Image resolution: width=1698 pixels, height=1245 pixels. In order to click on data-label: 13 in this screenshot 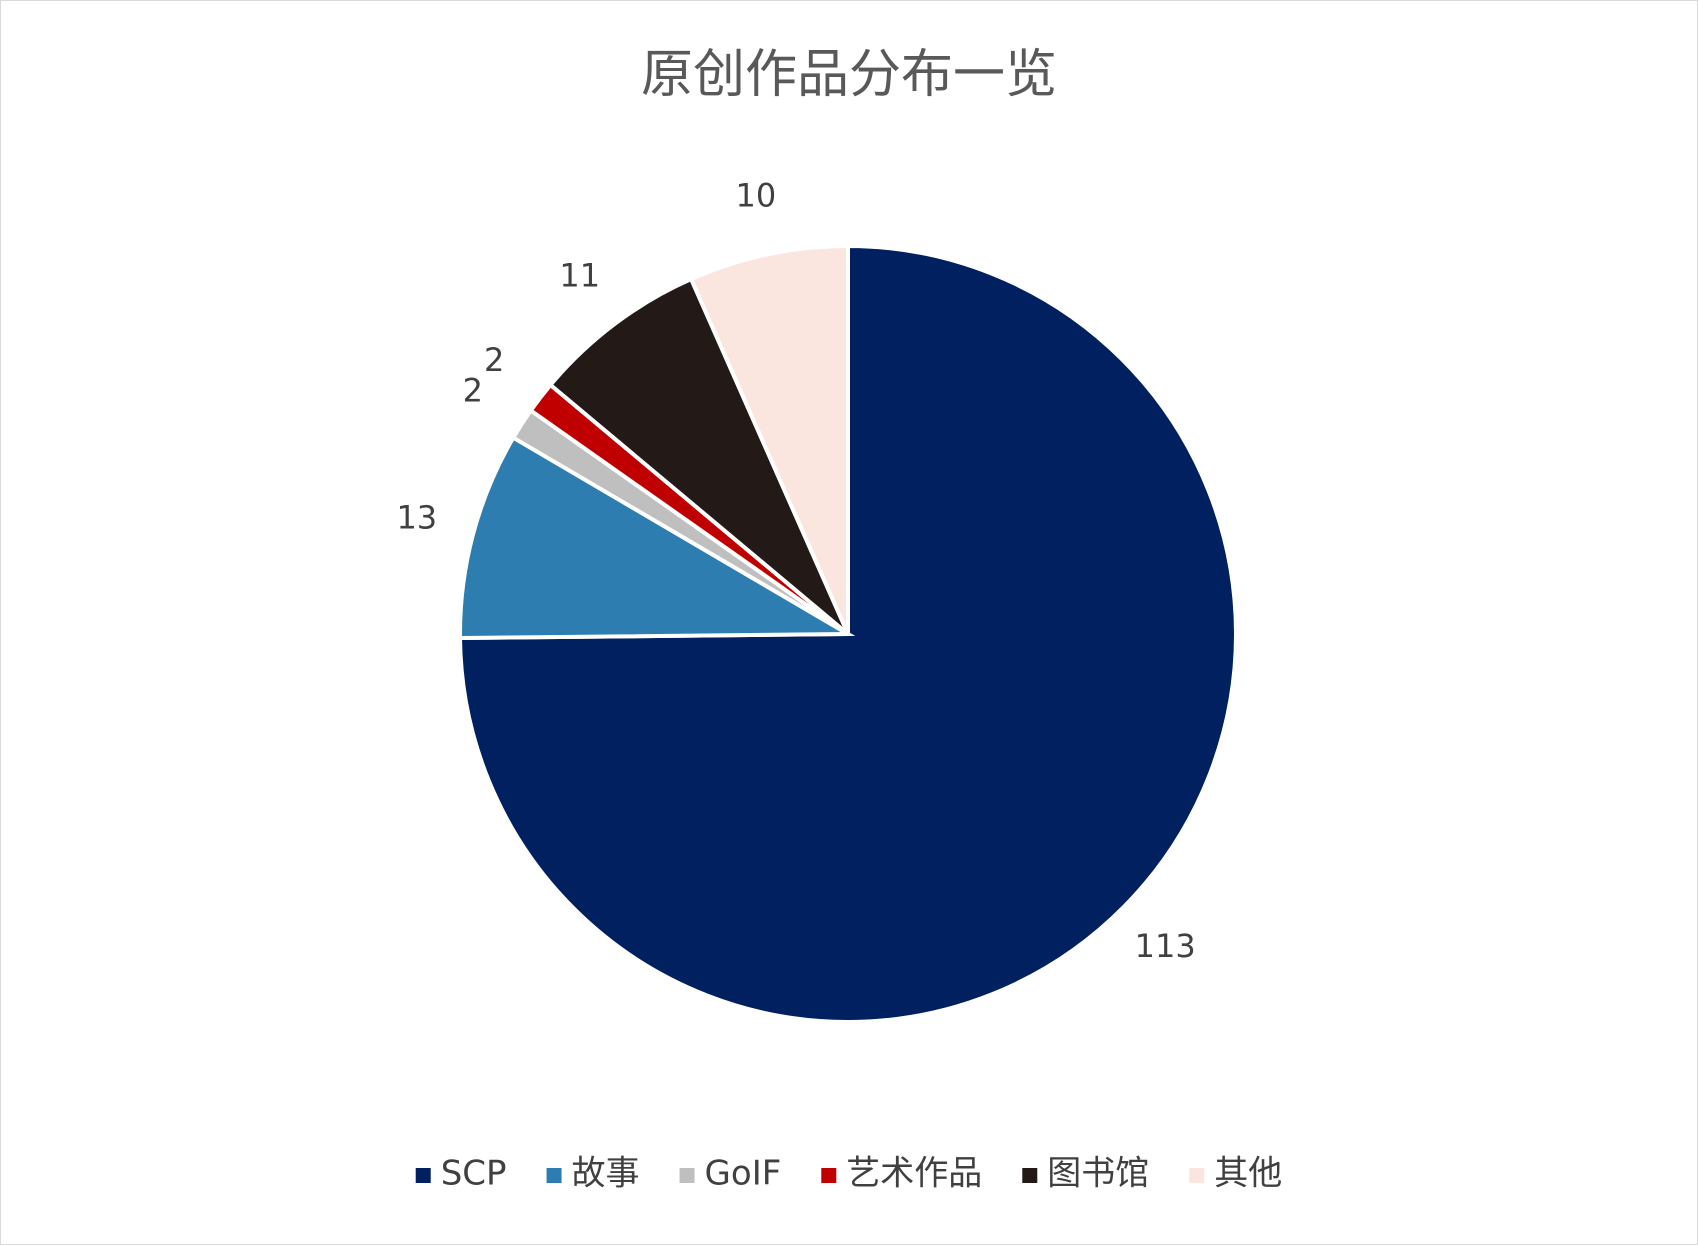, I will do `click(416, 517)`.